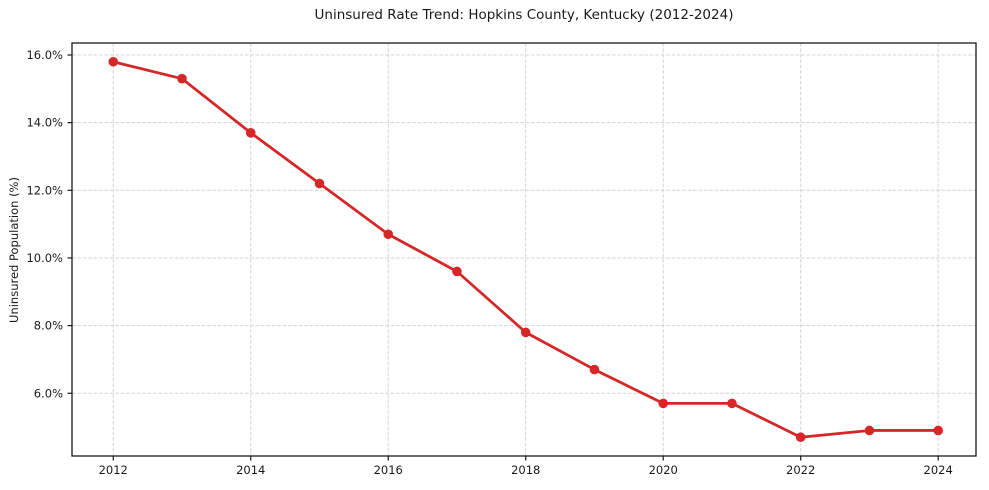 This screenshot has width=989, height=490. What do you see at coordinates (525, 470) in the screenshot?
I see `x-tick-label: 2018` at bounding box center [525, 470].